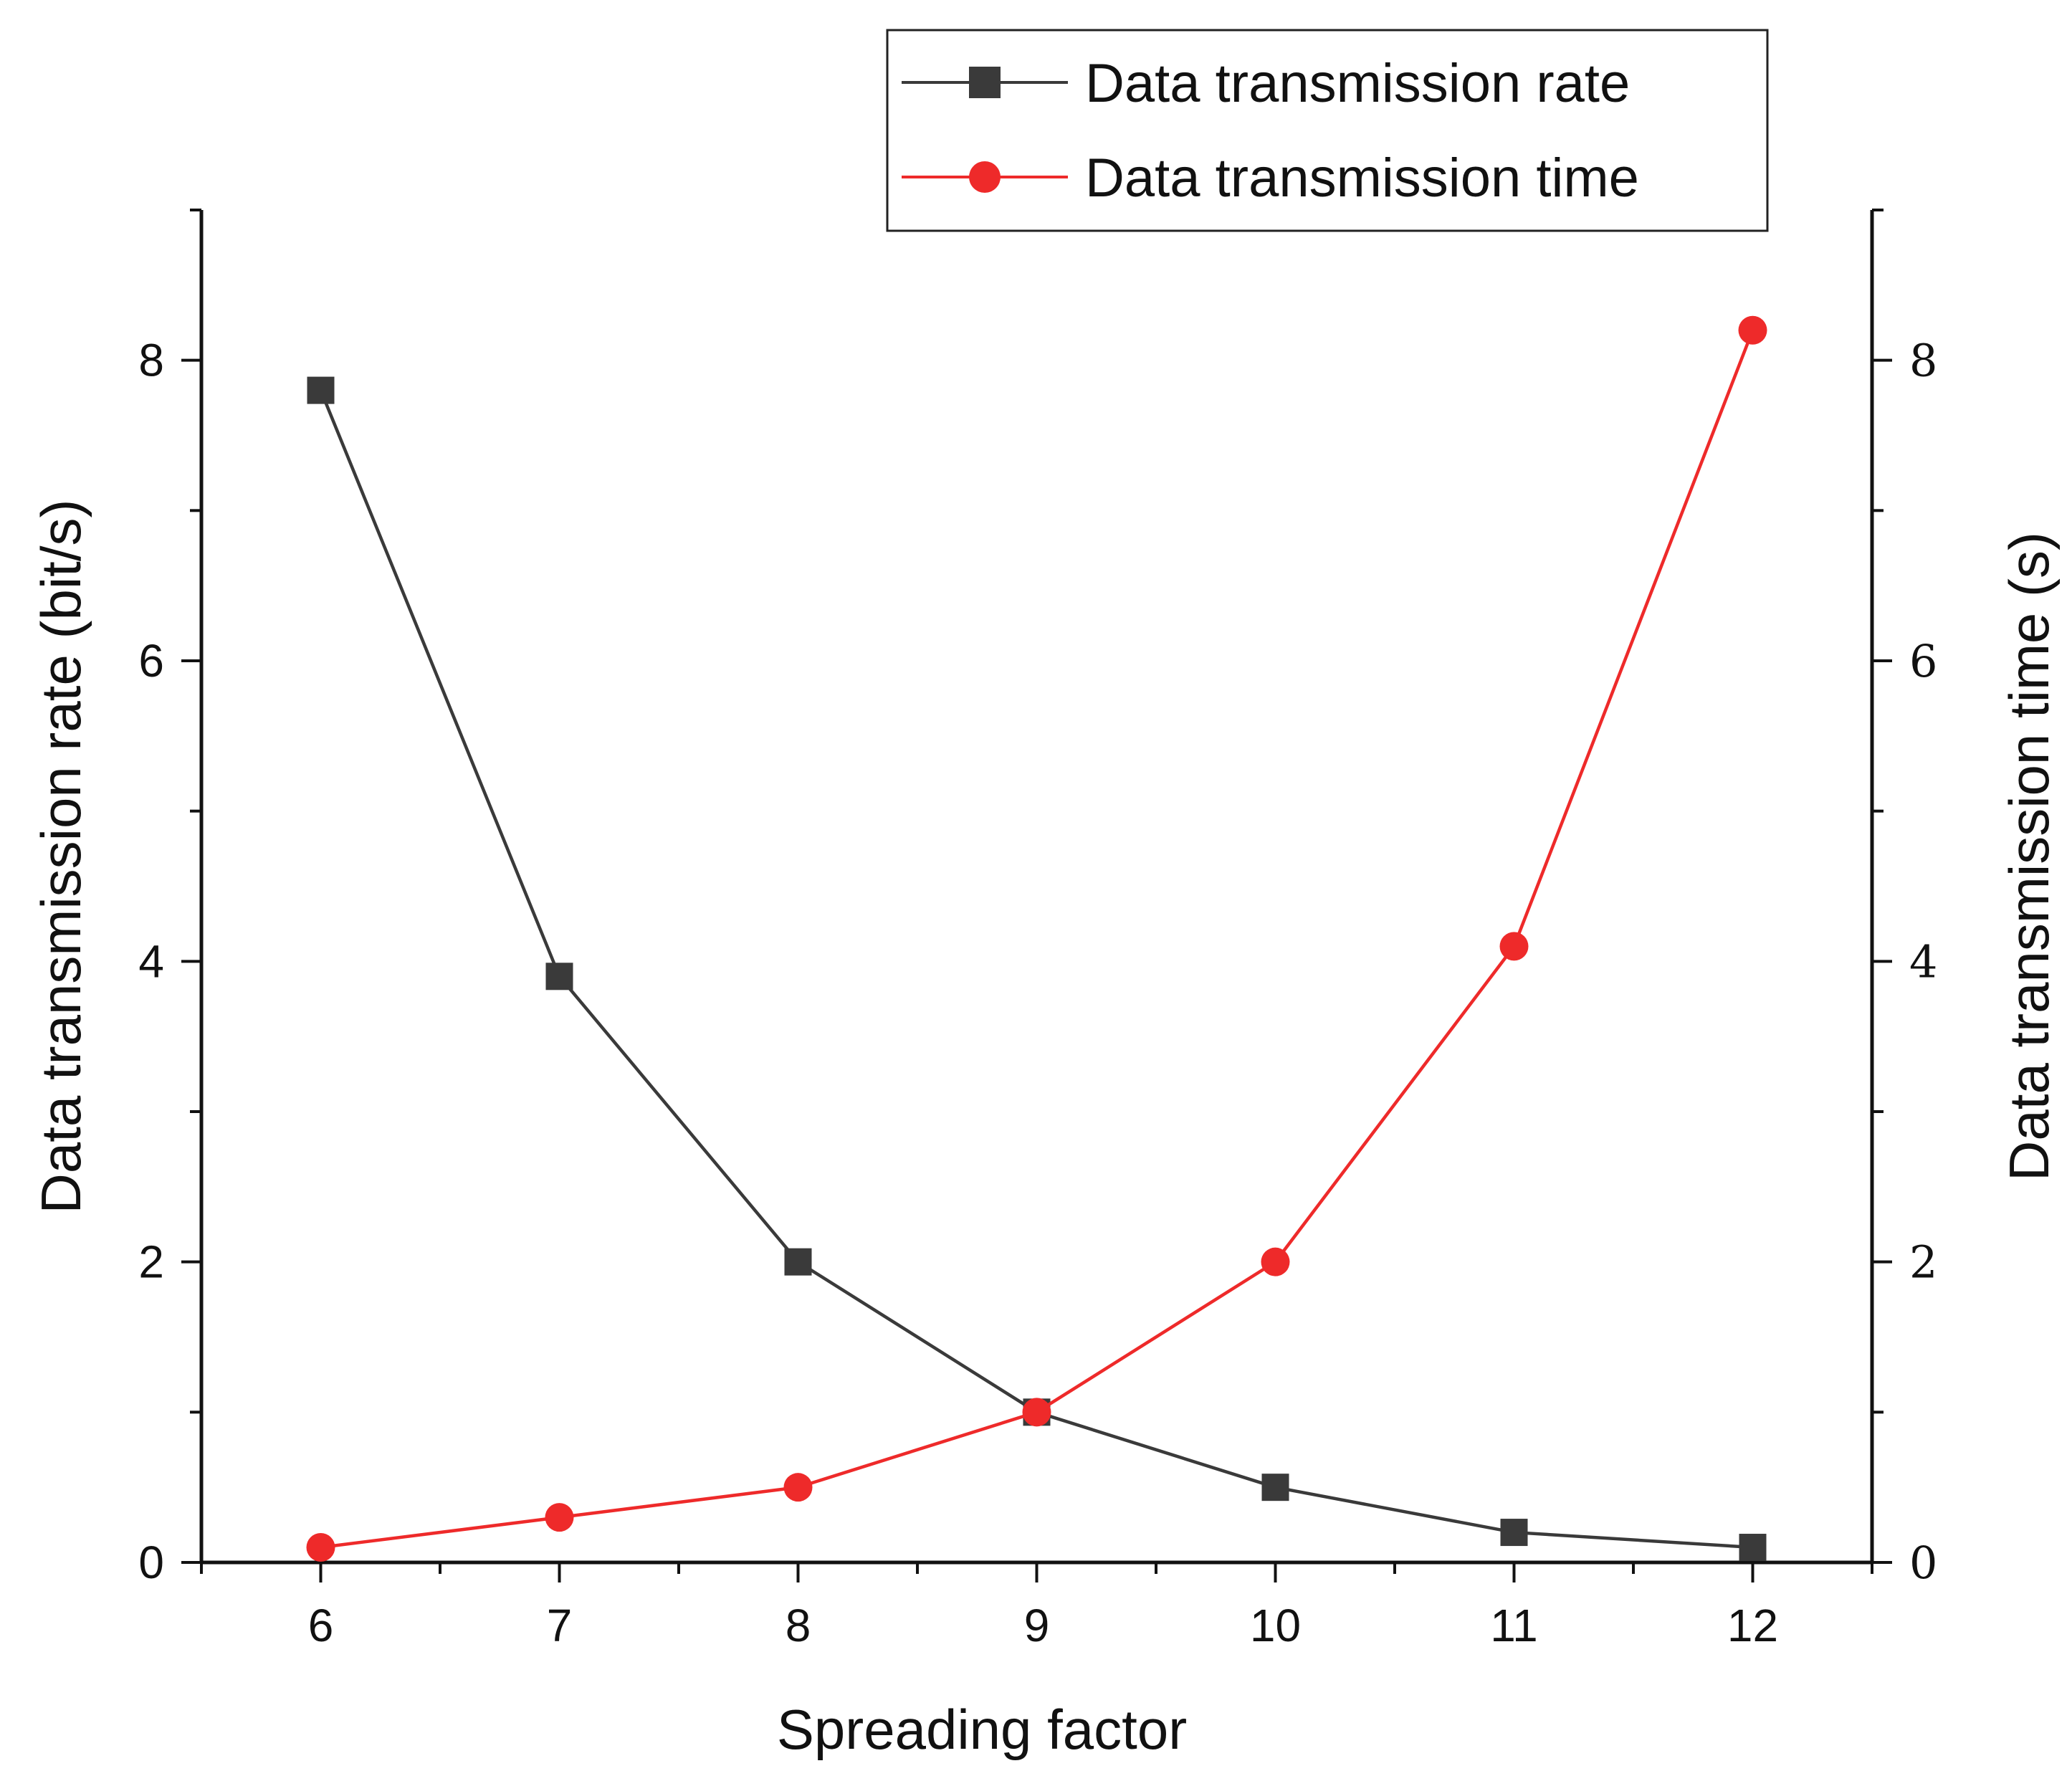 Image resolution: width=2072 pixels, height=1776 pixels. What do you see at coordinates (982, 1729) in the screenshot?
I see `x-axis-title: Spreading factor` at bounding box center [982, 1729].